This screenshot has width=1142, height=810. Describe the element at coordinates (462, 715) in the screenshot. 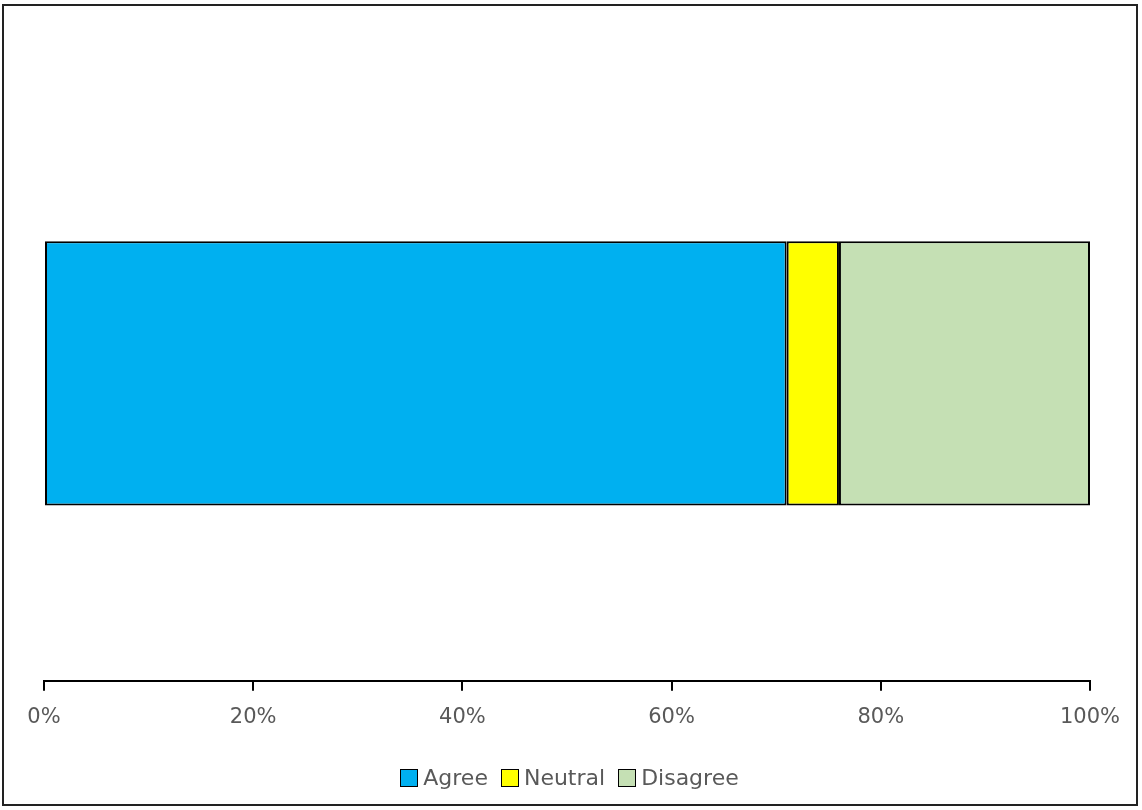

I see `x-tick-label: 40%` at that location.